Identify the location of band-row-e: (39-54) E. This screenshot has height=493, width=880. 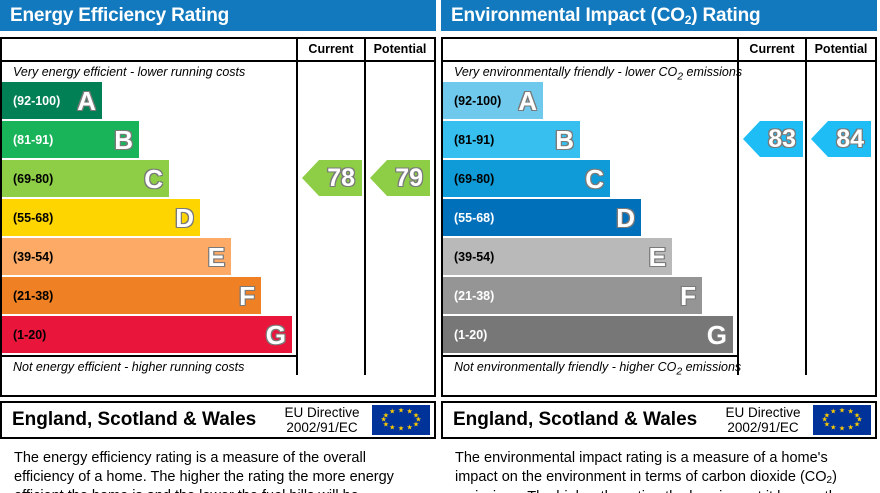
(149, 256).